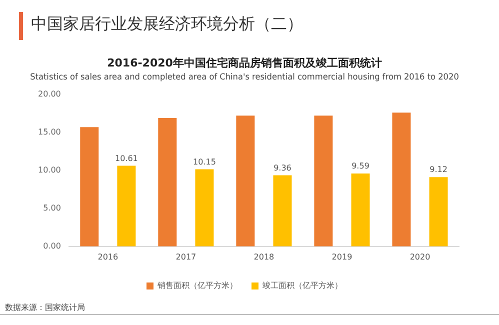 The height and width of the screenshot is (325, 499). What do you see at coordinates (361, 166) in the screenshot?
I see `data-label: 9.59` at bounding box center [361, 166].